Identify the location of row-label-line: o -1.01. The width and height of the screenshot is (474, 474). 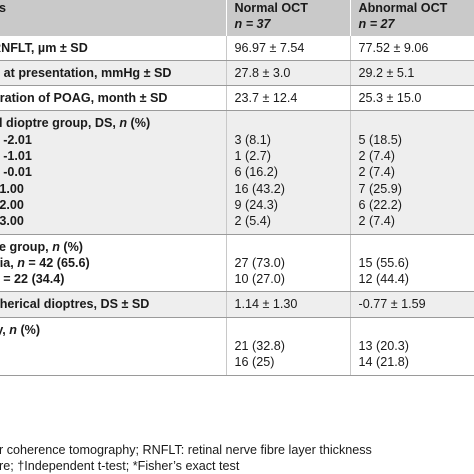
(16, 156).